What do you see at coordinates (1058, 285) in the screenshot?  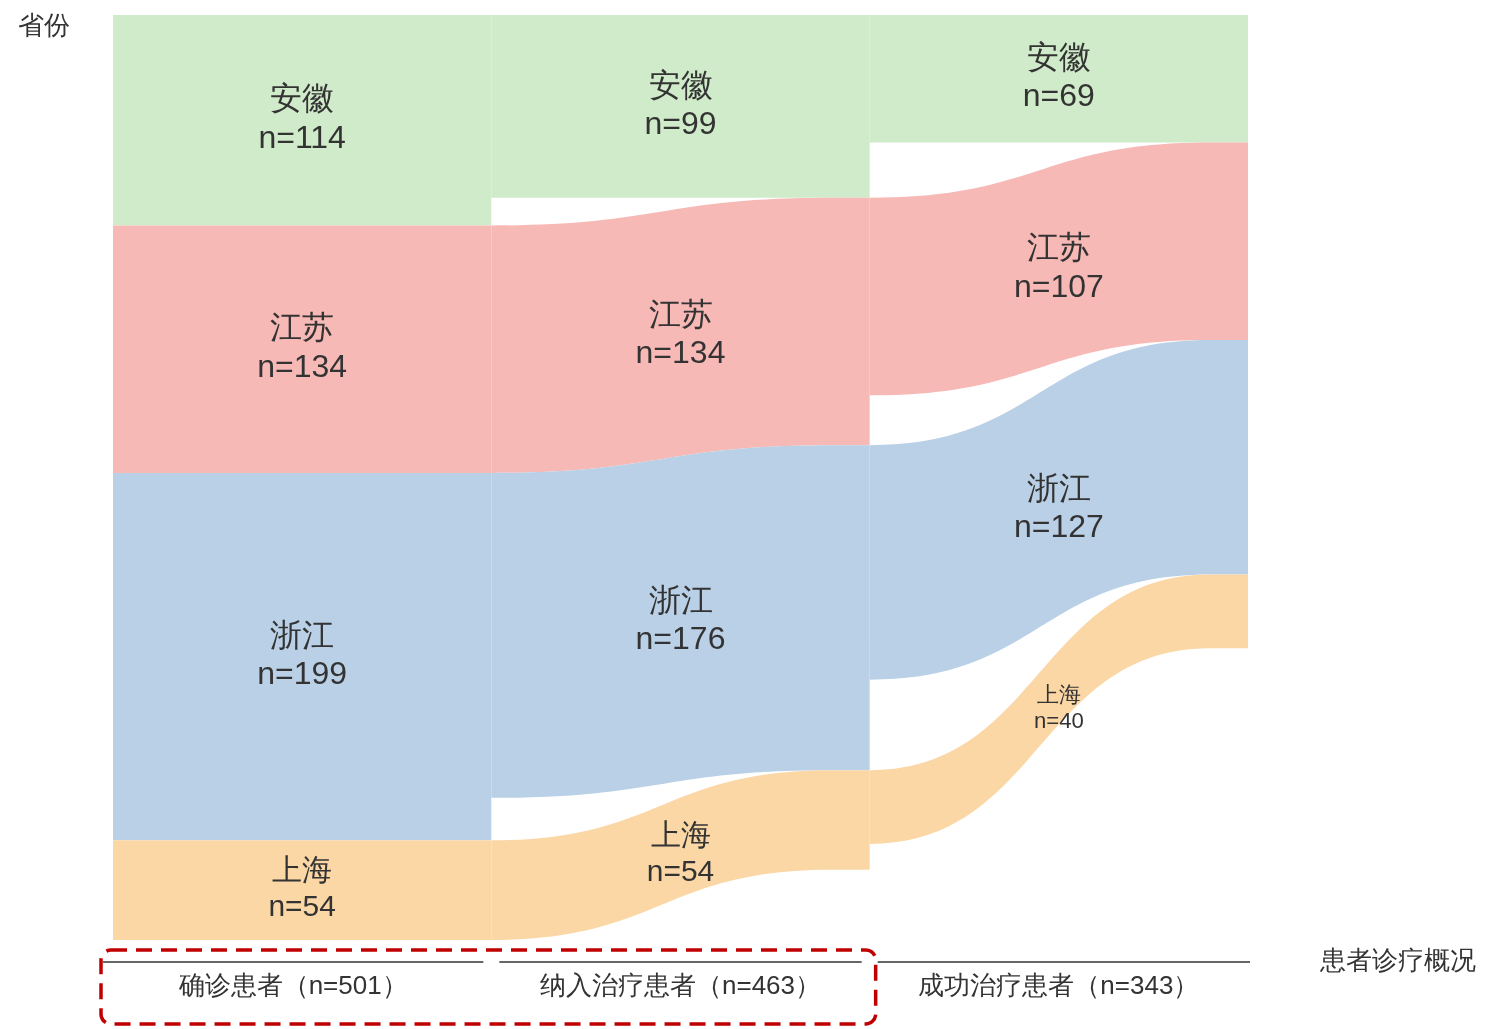 I see `data-label: n=107` at bounding box center [1058, 285].